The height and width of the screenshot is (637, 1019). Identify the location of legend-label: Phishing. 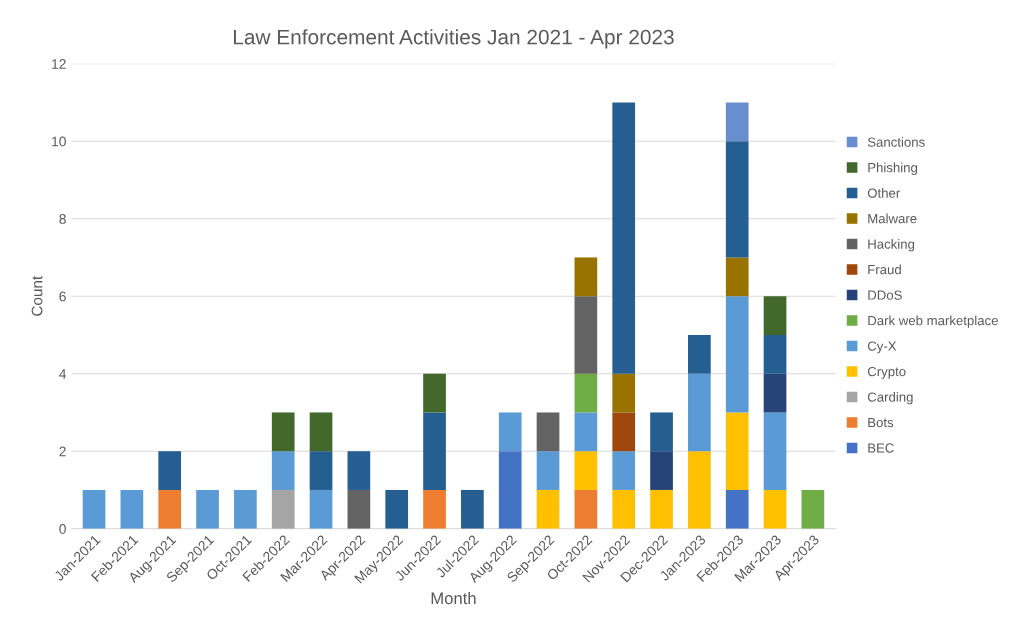
(893, 168).